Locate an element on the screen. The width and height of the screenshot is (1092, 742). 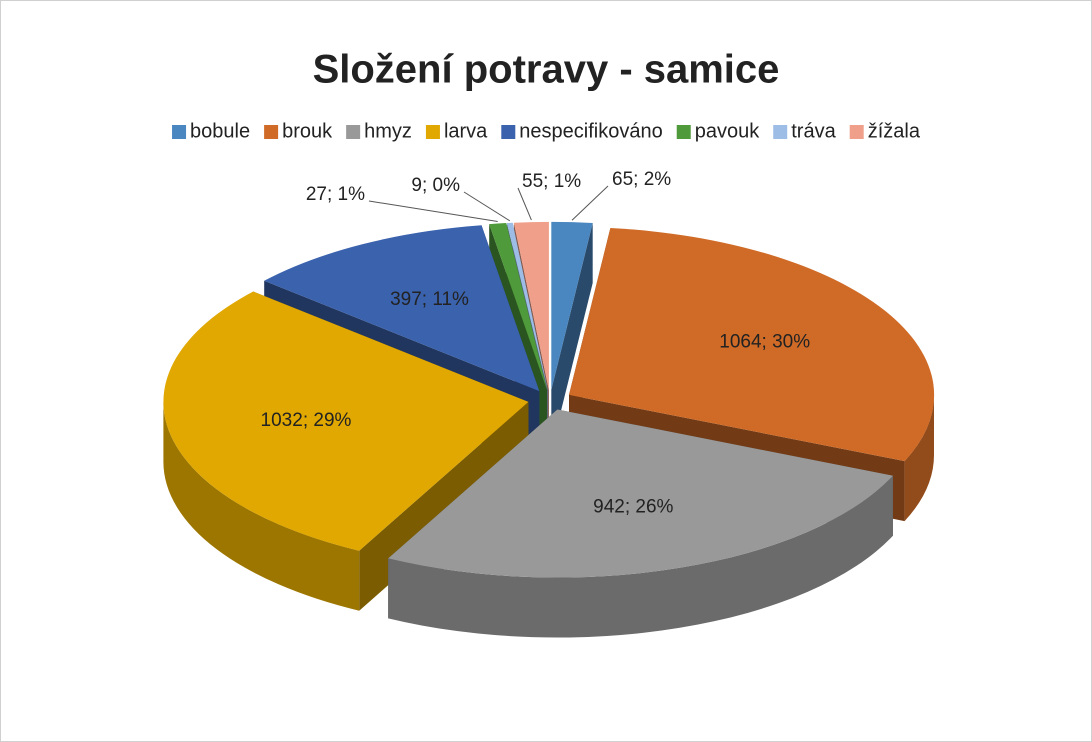
data-label: 1064; 30% is located at coordinates (764, 342).